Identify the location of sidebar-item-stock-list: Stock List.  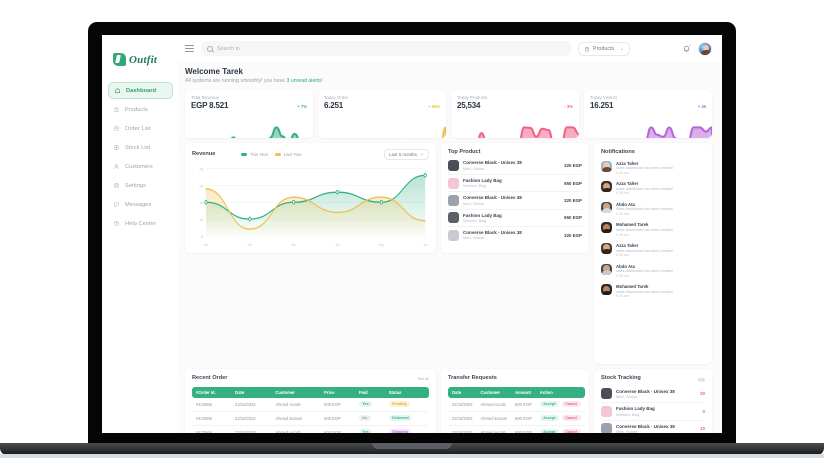
(140, 147).